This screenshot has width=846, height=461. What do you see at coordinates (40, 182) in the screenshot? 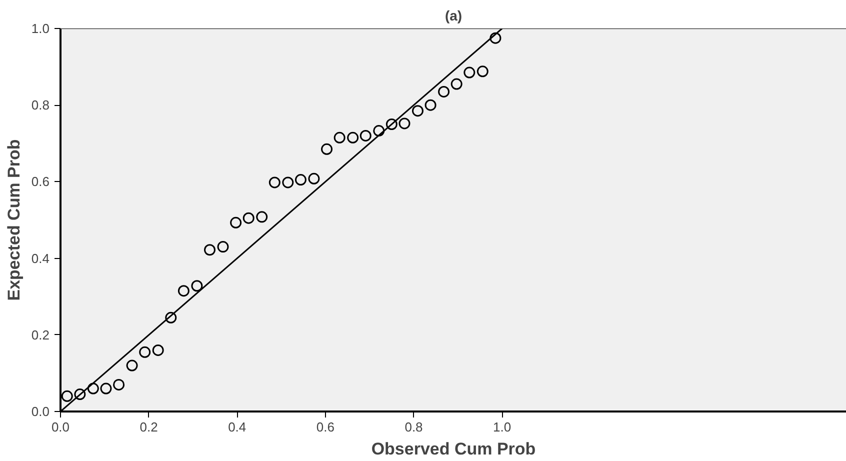
I see `y-tick-label: 0.6` at bounding box center [40, 182].